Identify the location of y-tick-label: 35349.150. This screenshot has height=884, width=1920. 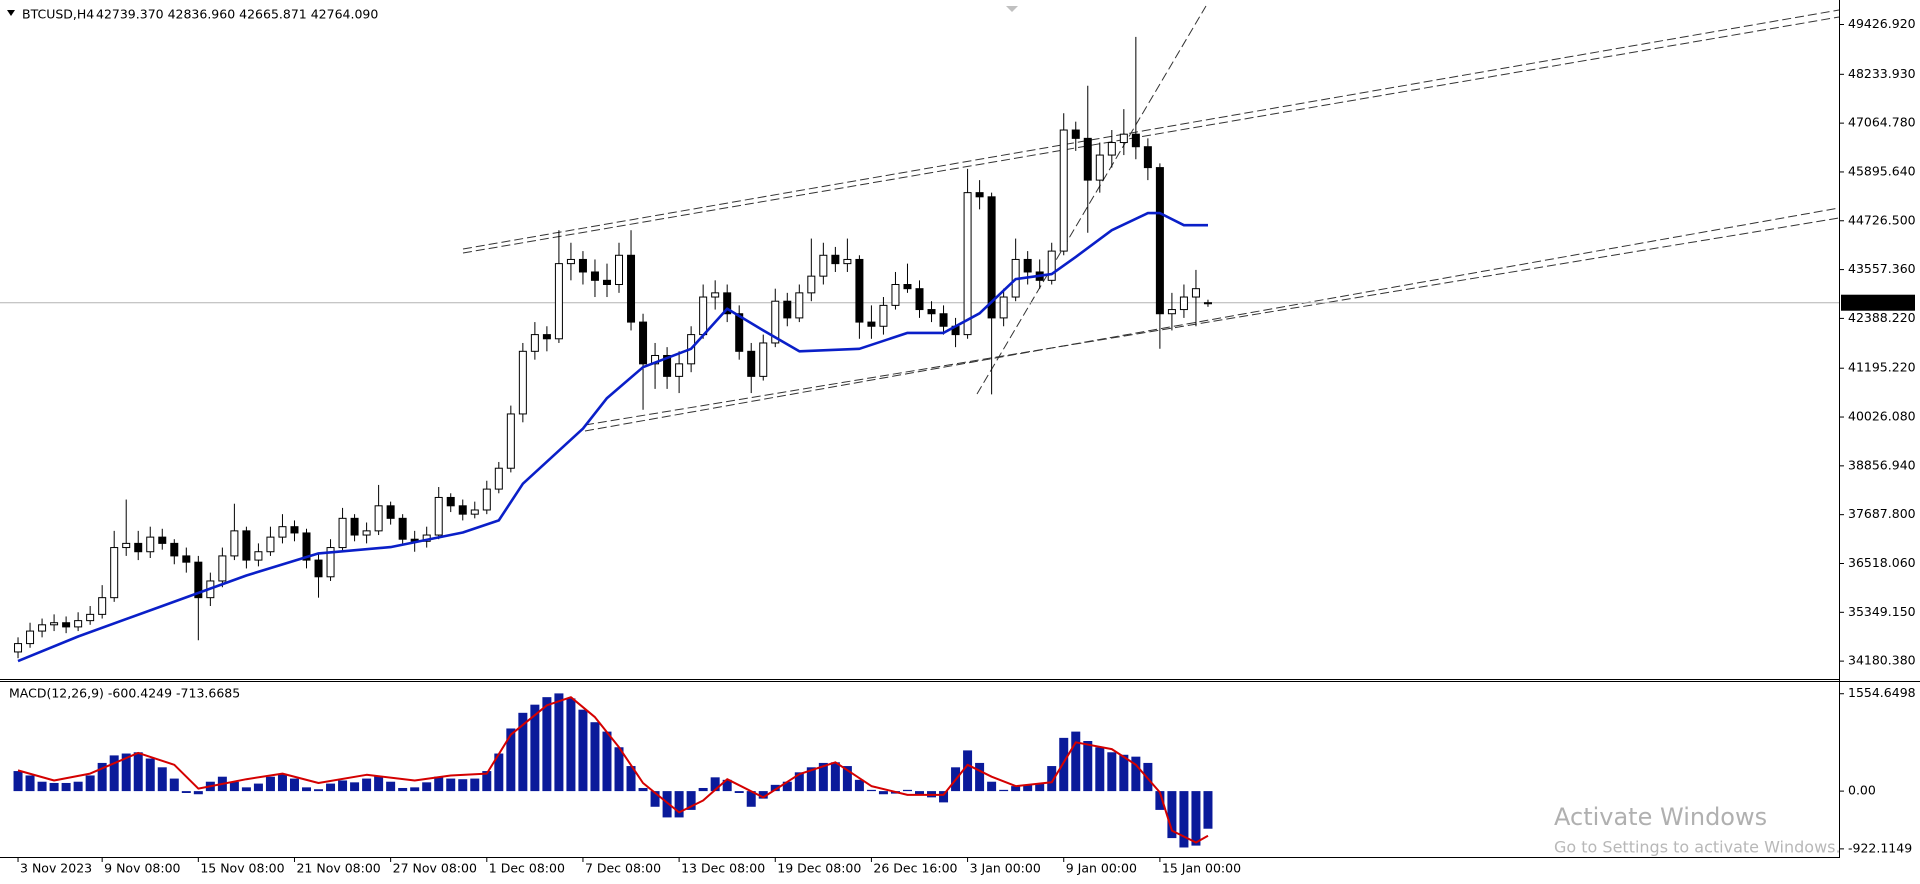
(1882, 611).